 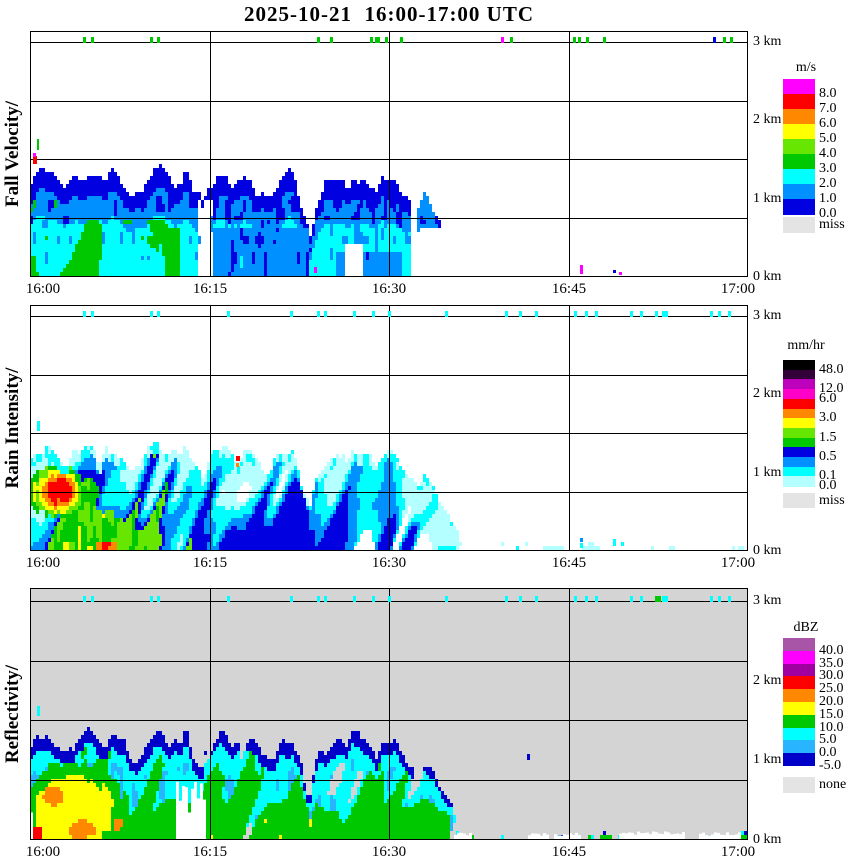 I want to click on legend-value-label: 40.0, so click(x=831, y=650).